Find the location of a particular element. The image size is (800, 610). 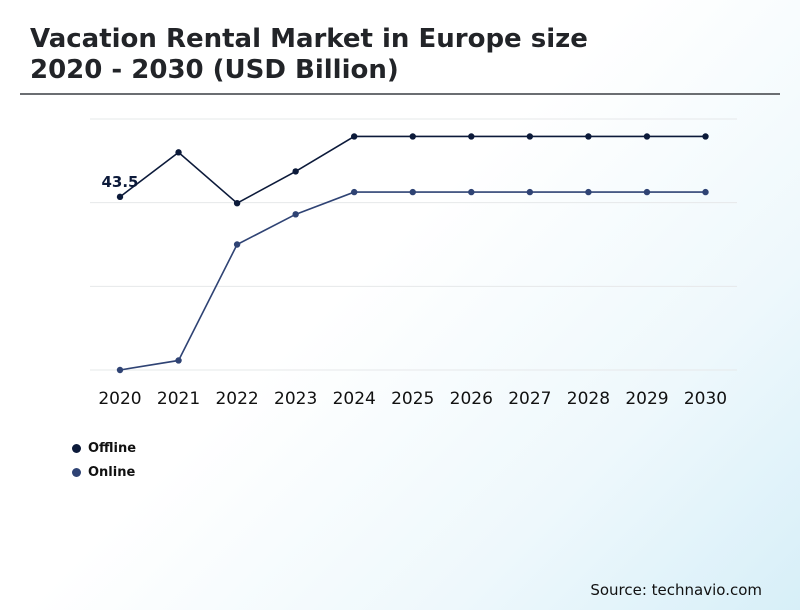

legend-label-online: Online is located at coordinates (112, 472).